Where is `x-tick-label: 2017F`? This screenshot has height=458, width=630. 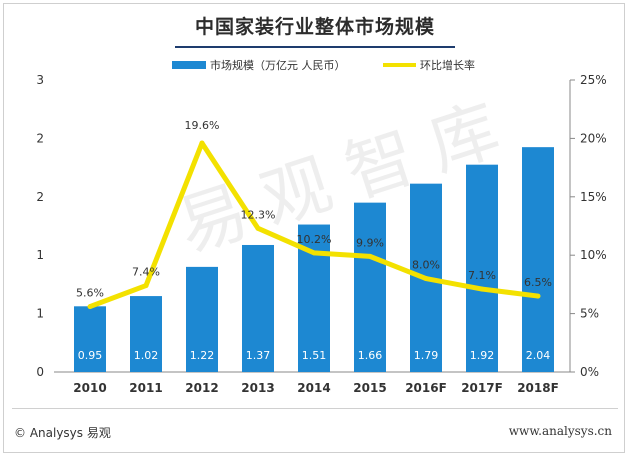 x-tick-label: 2017F is located at coordinates (482, 388).